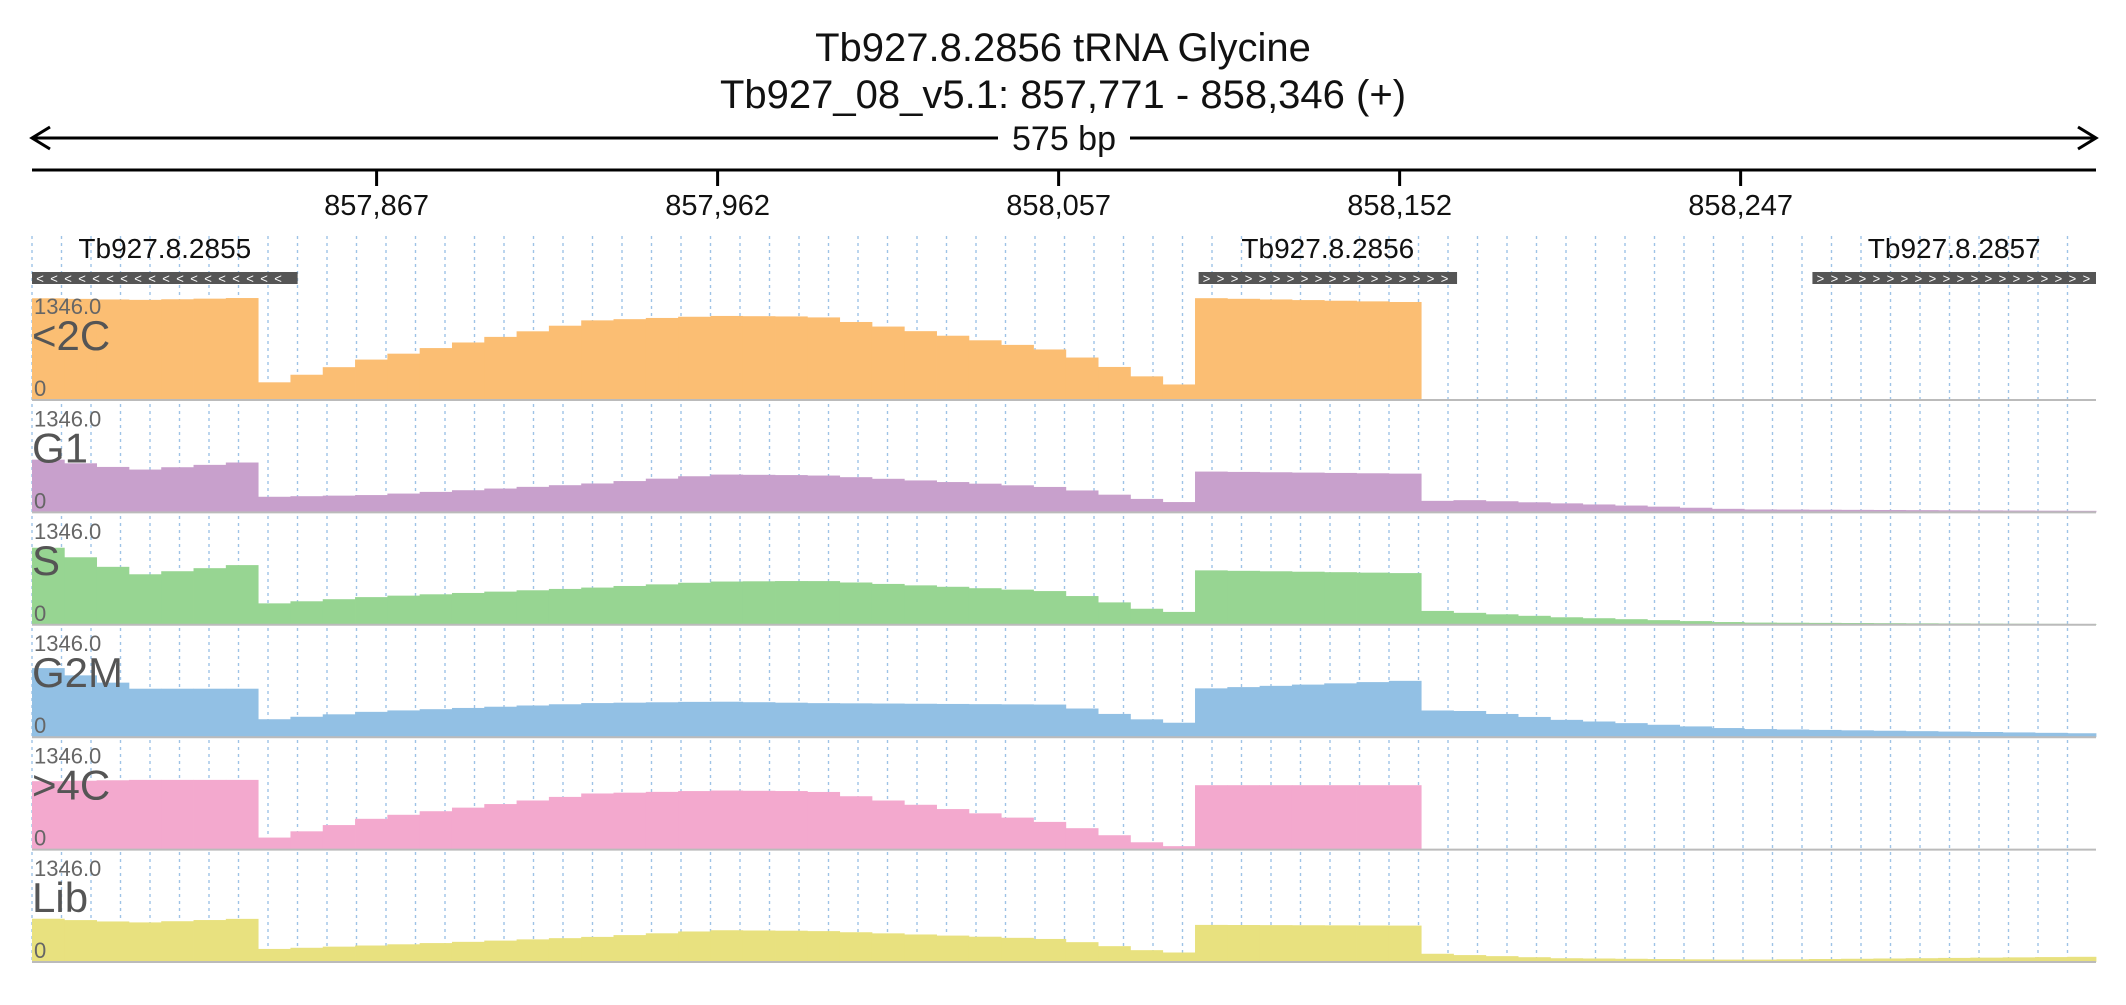 Image resolution: width=2126 pixels, height=1005 pixels. What do you see at coordinates (60, 447) in the screenshot?
I see `track-label-1: G1` at bounding box center [60, 447].